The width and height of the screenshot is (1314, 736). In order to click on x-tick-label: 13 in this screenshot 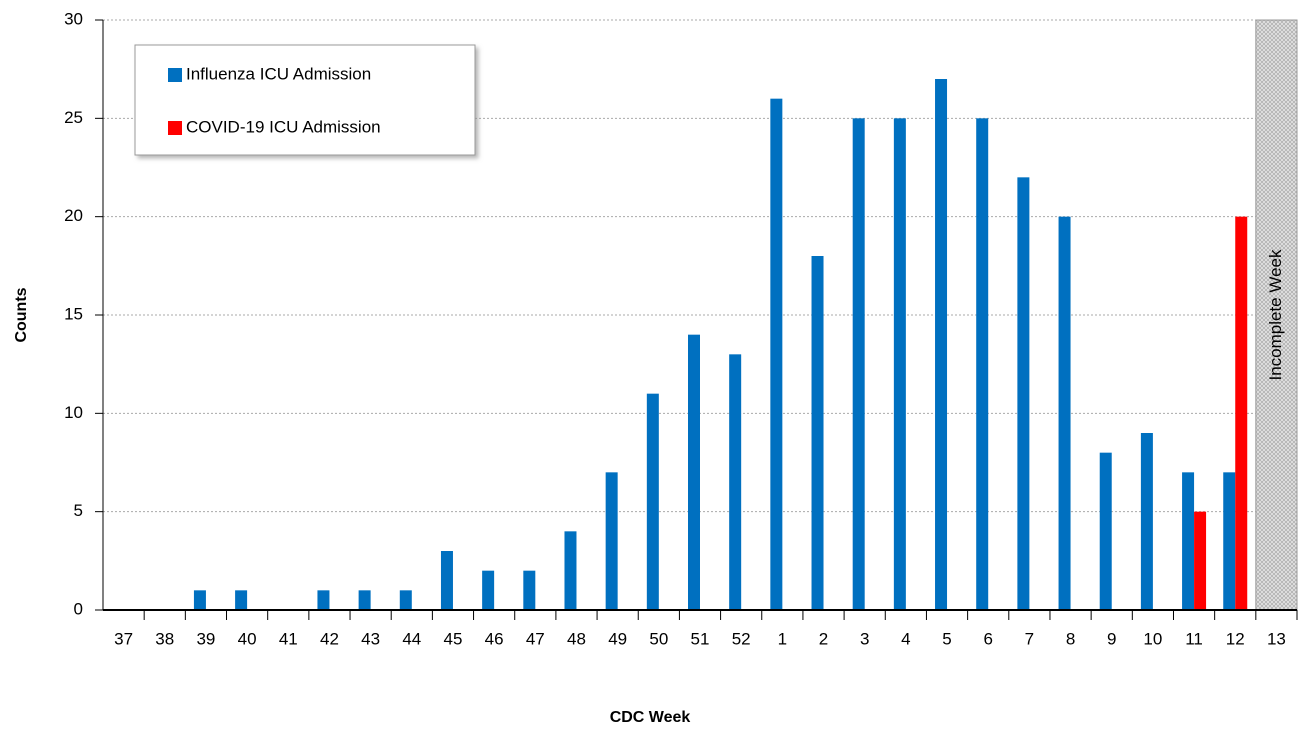, I will do `click(1276, 638)`.